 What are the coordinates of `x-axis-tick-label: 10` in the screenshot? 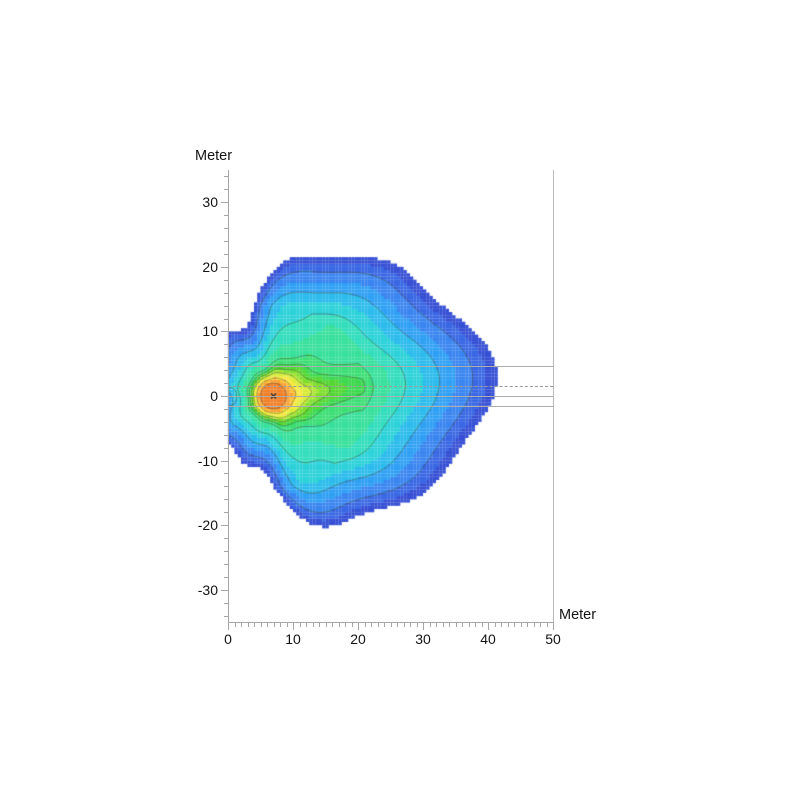 It's located at (293, 639).